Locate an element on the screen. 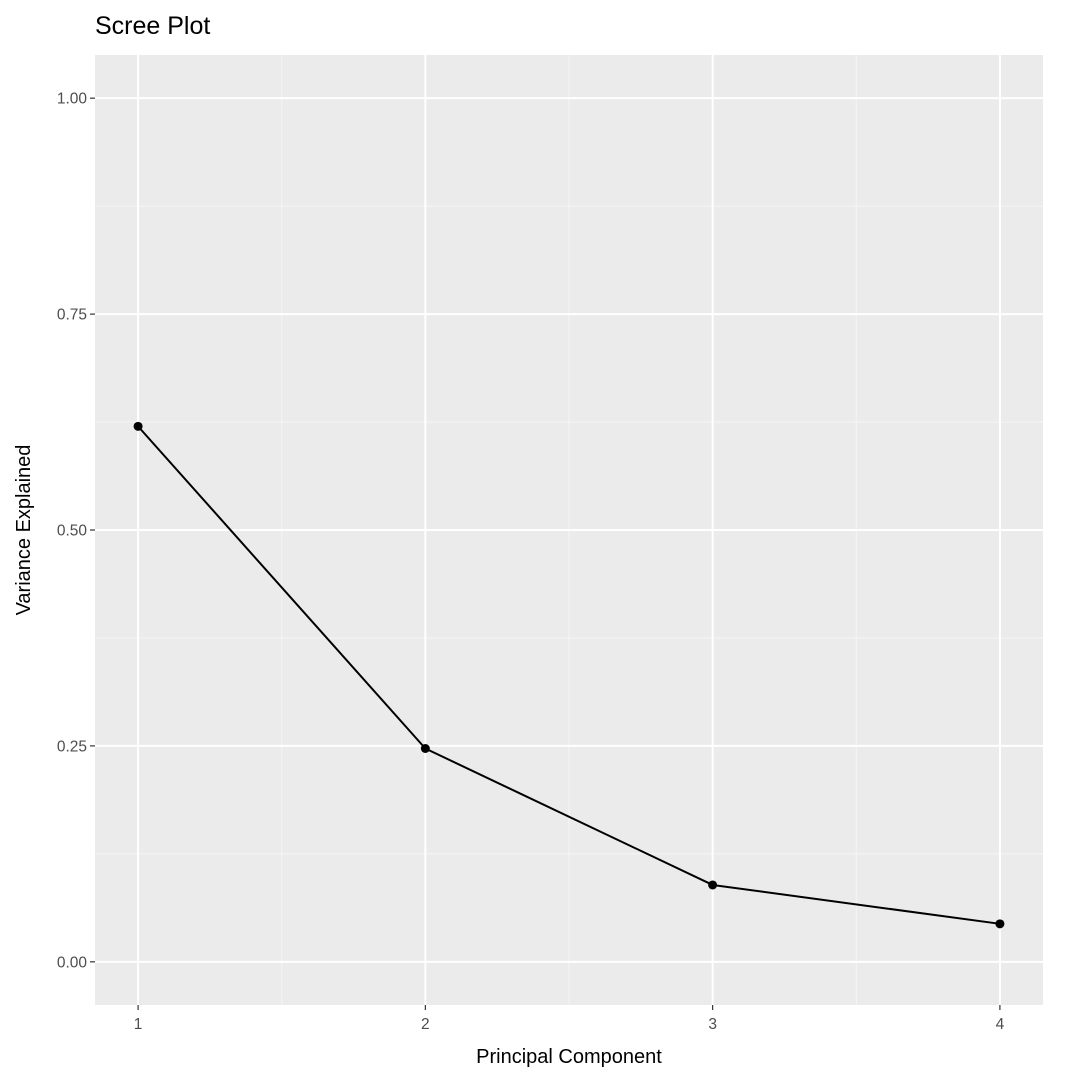 This screenshot has width=1076, height=1077. chart-title: Scree Plot is located at coordinates (152, 26).